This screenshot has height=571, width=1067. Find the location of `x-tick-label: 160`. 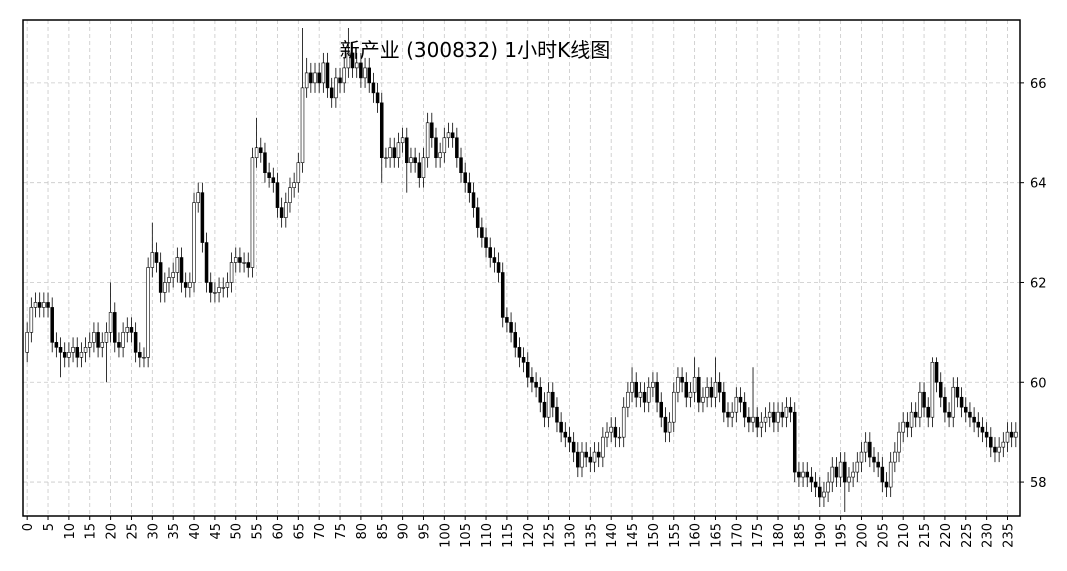

x-tick-label: 160 is located at coordinates (696, 535).